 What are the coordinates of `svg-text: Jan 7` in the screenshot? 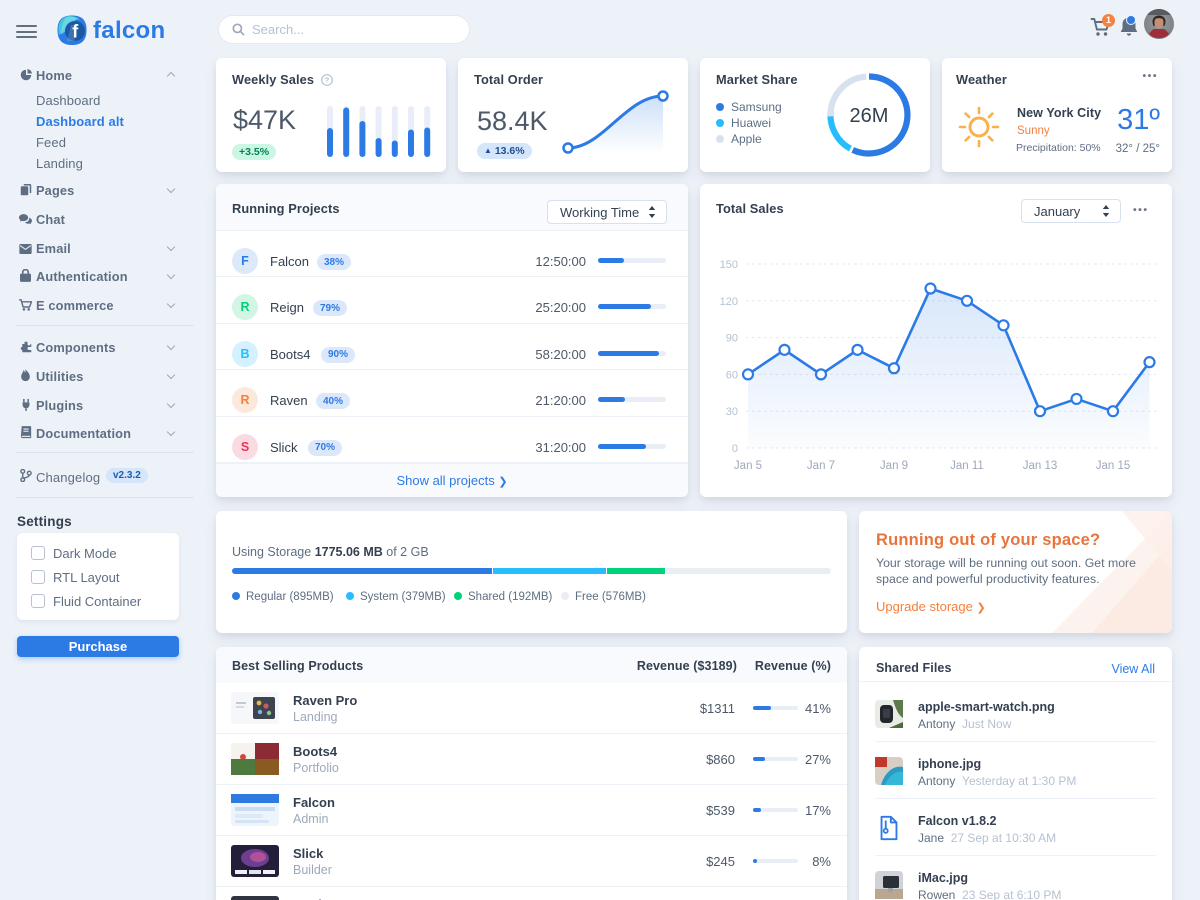 It's located at (821, 466).